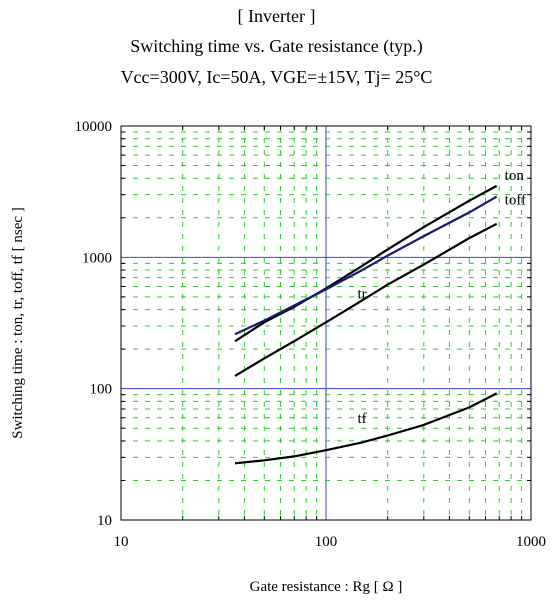 This screenshot has height=604, width=553. Describe the element at coordinates (515, 201) in the screenshot. I see `series-toff-label: toff` at that location.